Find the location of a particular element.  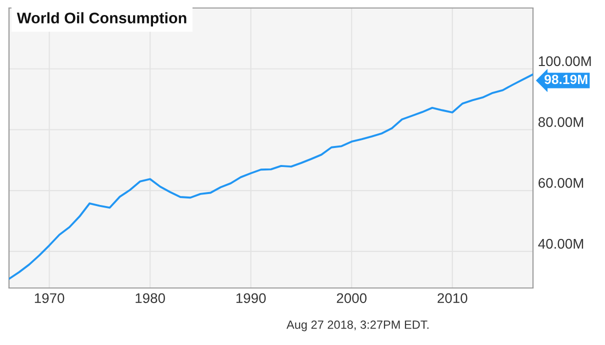

y-tick-label: 60.00M is located at coordinates (561, 183).